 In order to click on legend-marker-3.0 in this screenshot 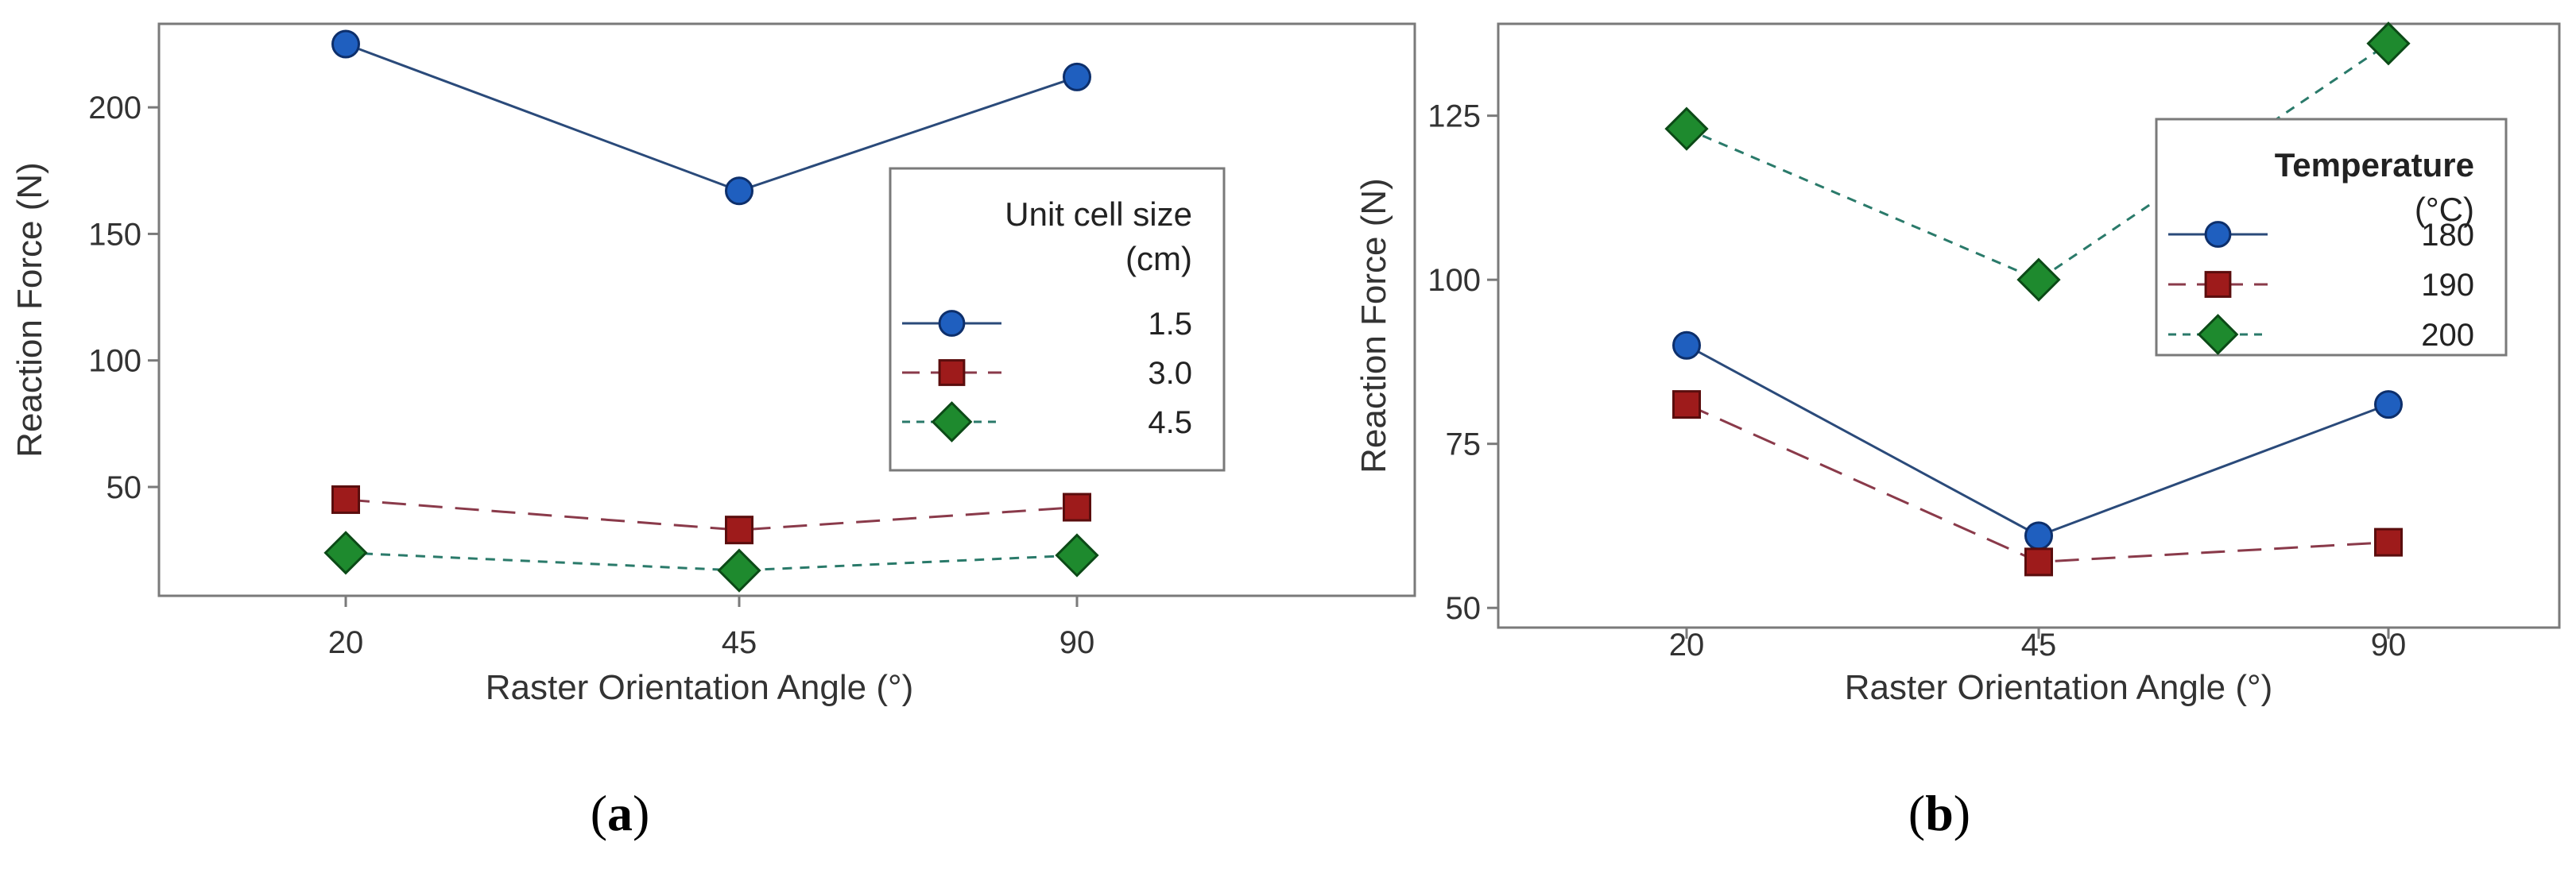, I will do `click(952, 372)`.